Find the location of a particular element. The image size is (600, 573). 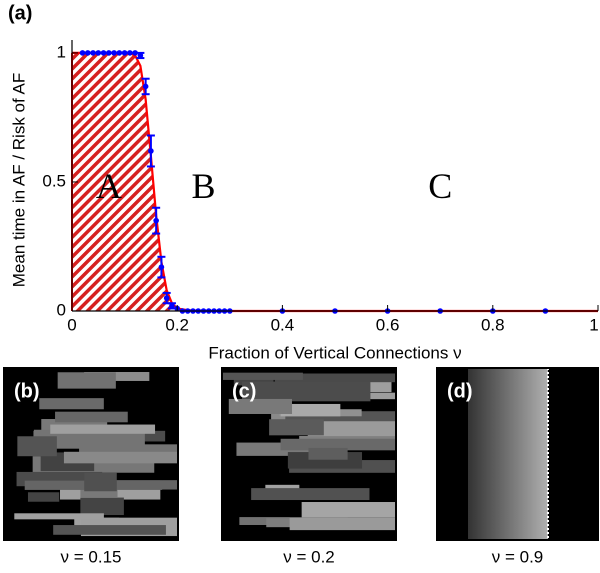

x-tick-label: 0.4 is located at coordinates (283, 324).